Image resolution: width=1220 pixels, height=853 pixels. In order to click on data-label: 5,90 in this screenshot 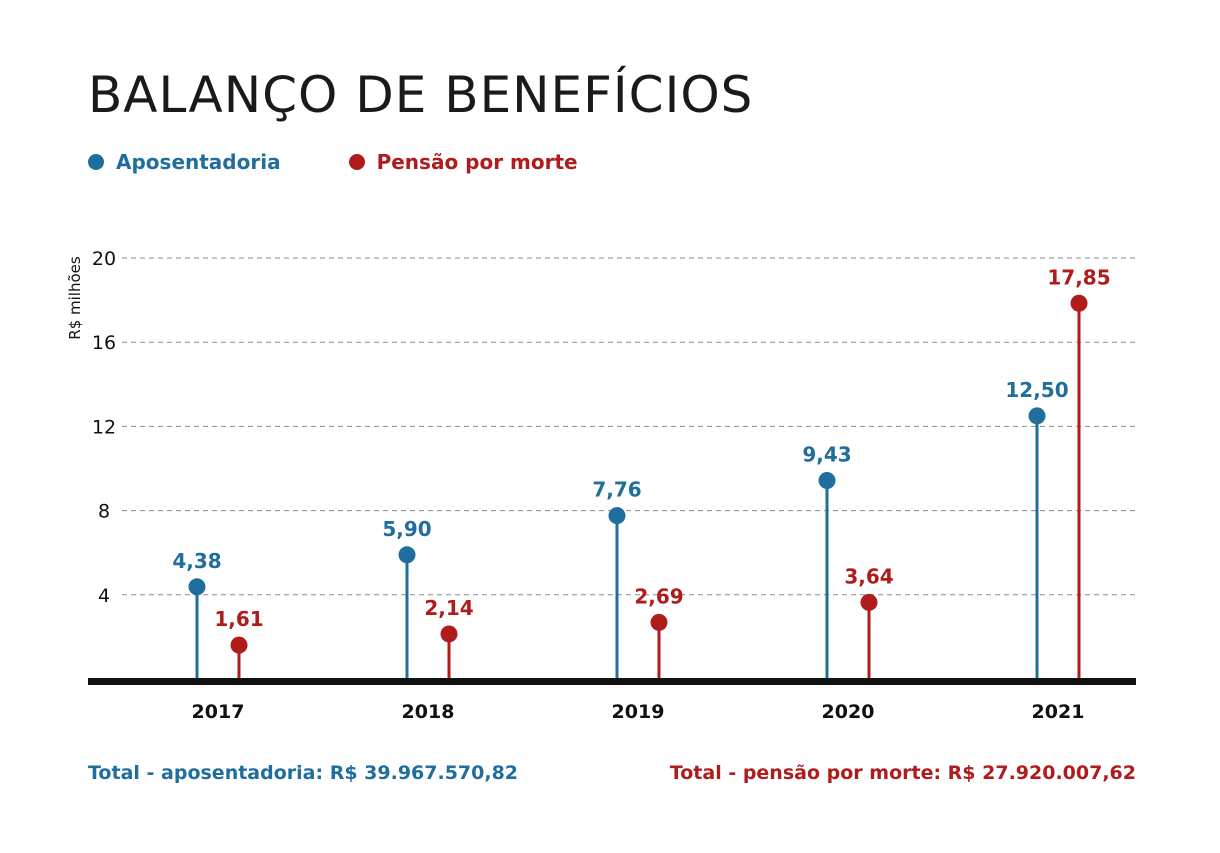, I will do `click(406, 529)`.